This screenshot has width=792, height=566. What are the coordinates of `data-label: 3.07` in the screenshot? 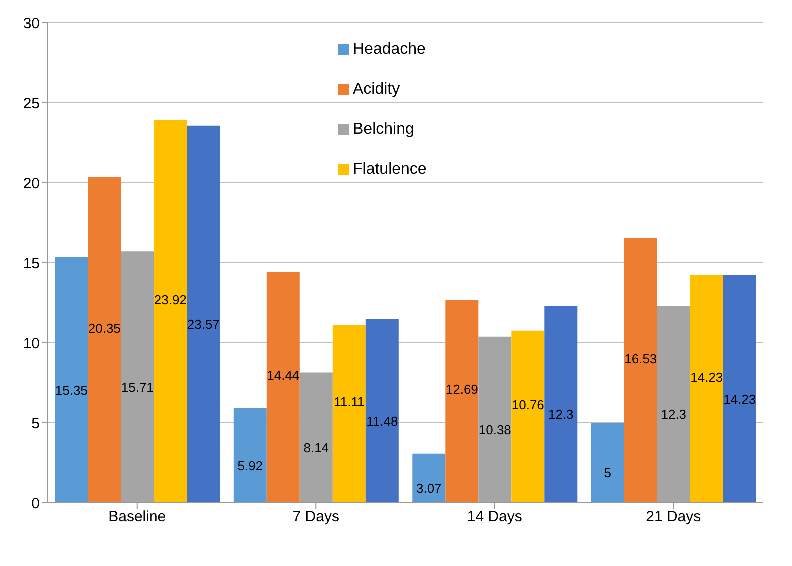 It's located at (429, 488).